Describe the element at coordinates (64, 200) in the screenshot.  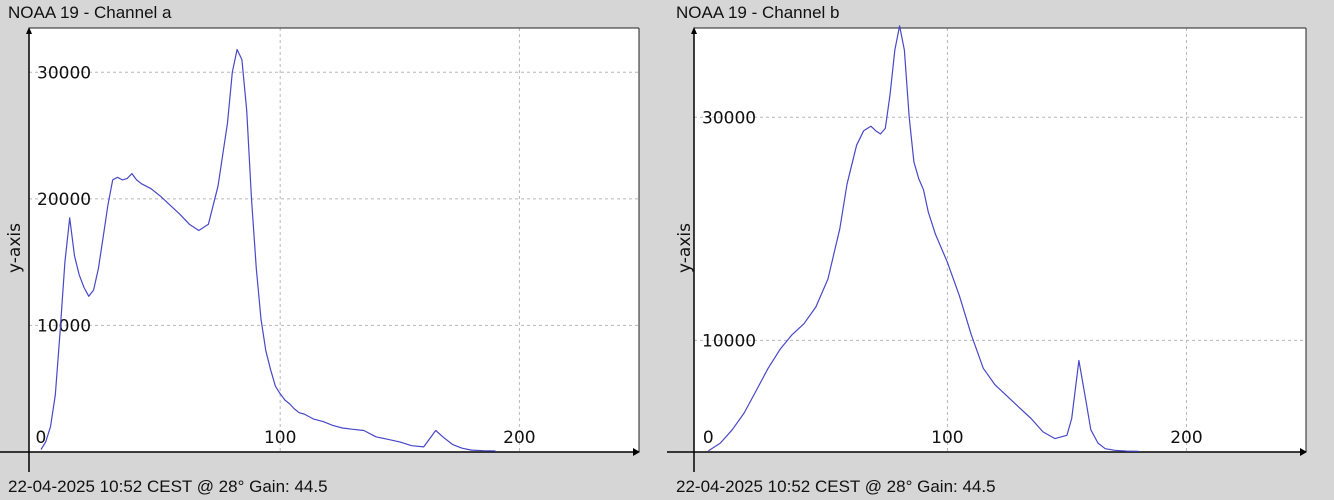
I see `y-tick-label: 20000` at that location.